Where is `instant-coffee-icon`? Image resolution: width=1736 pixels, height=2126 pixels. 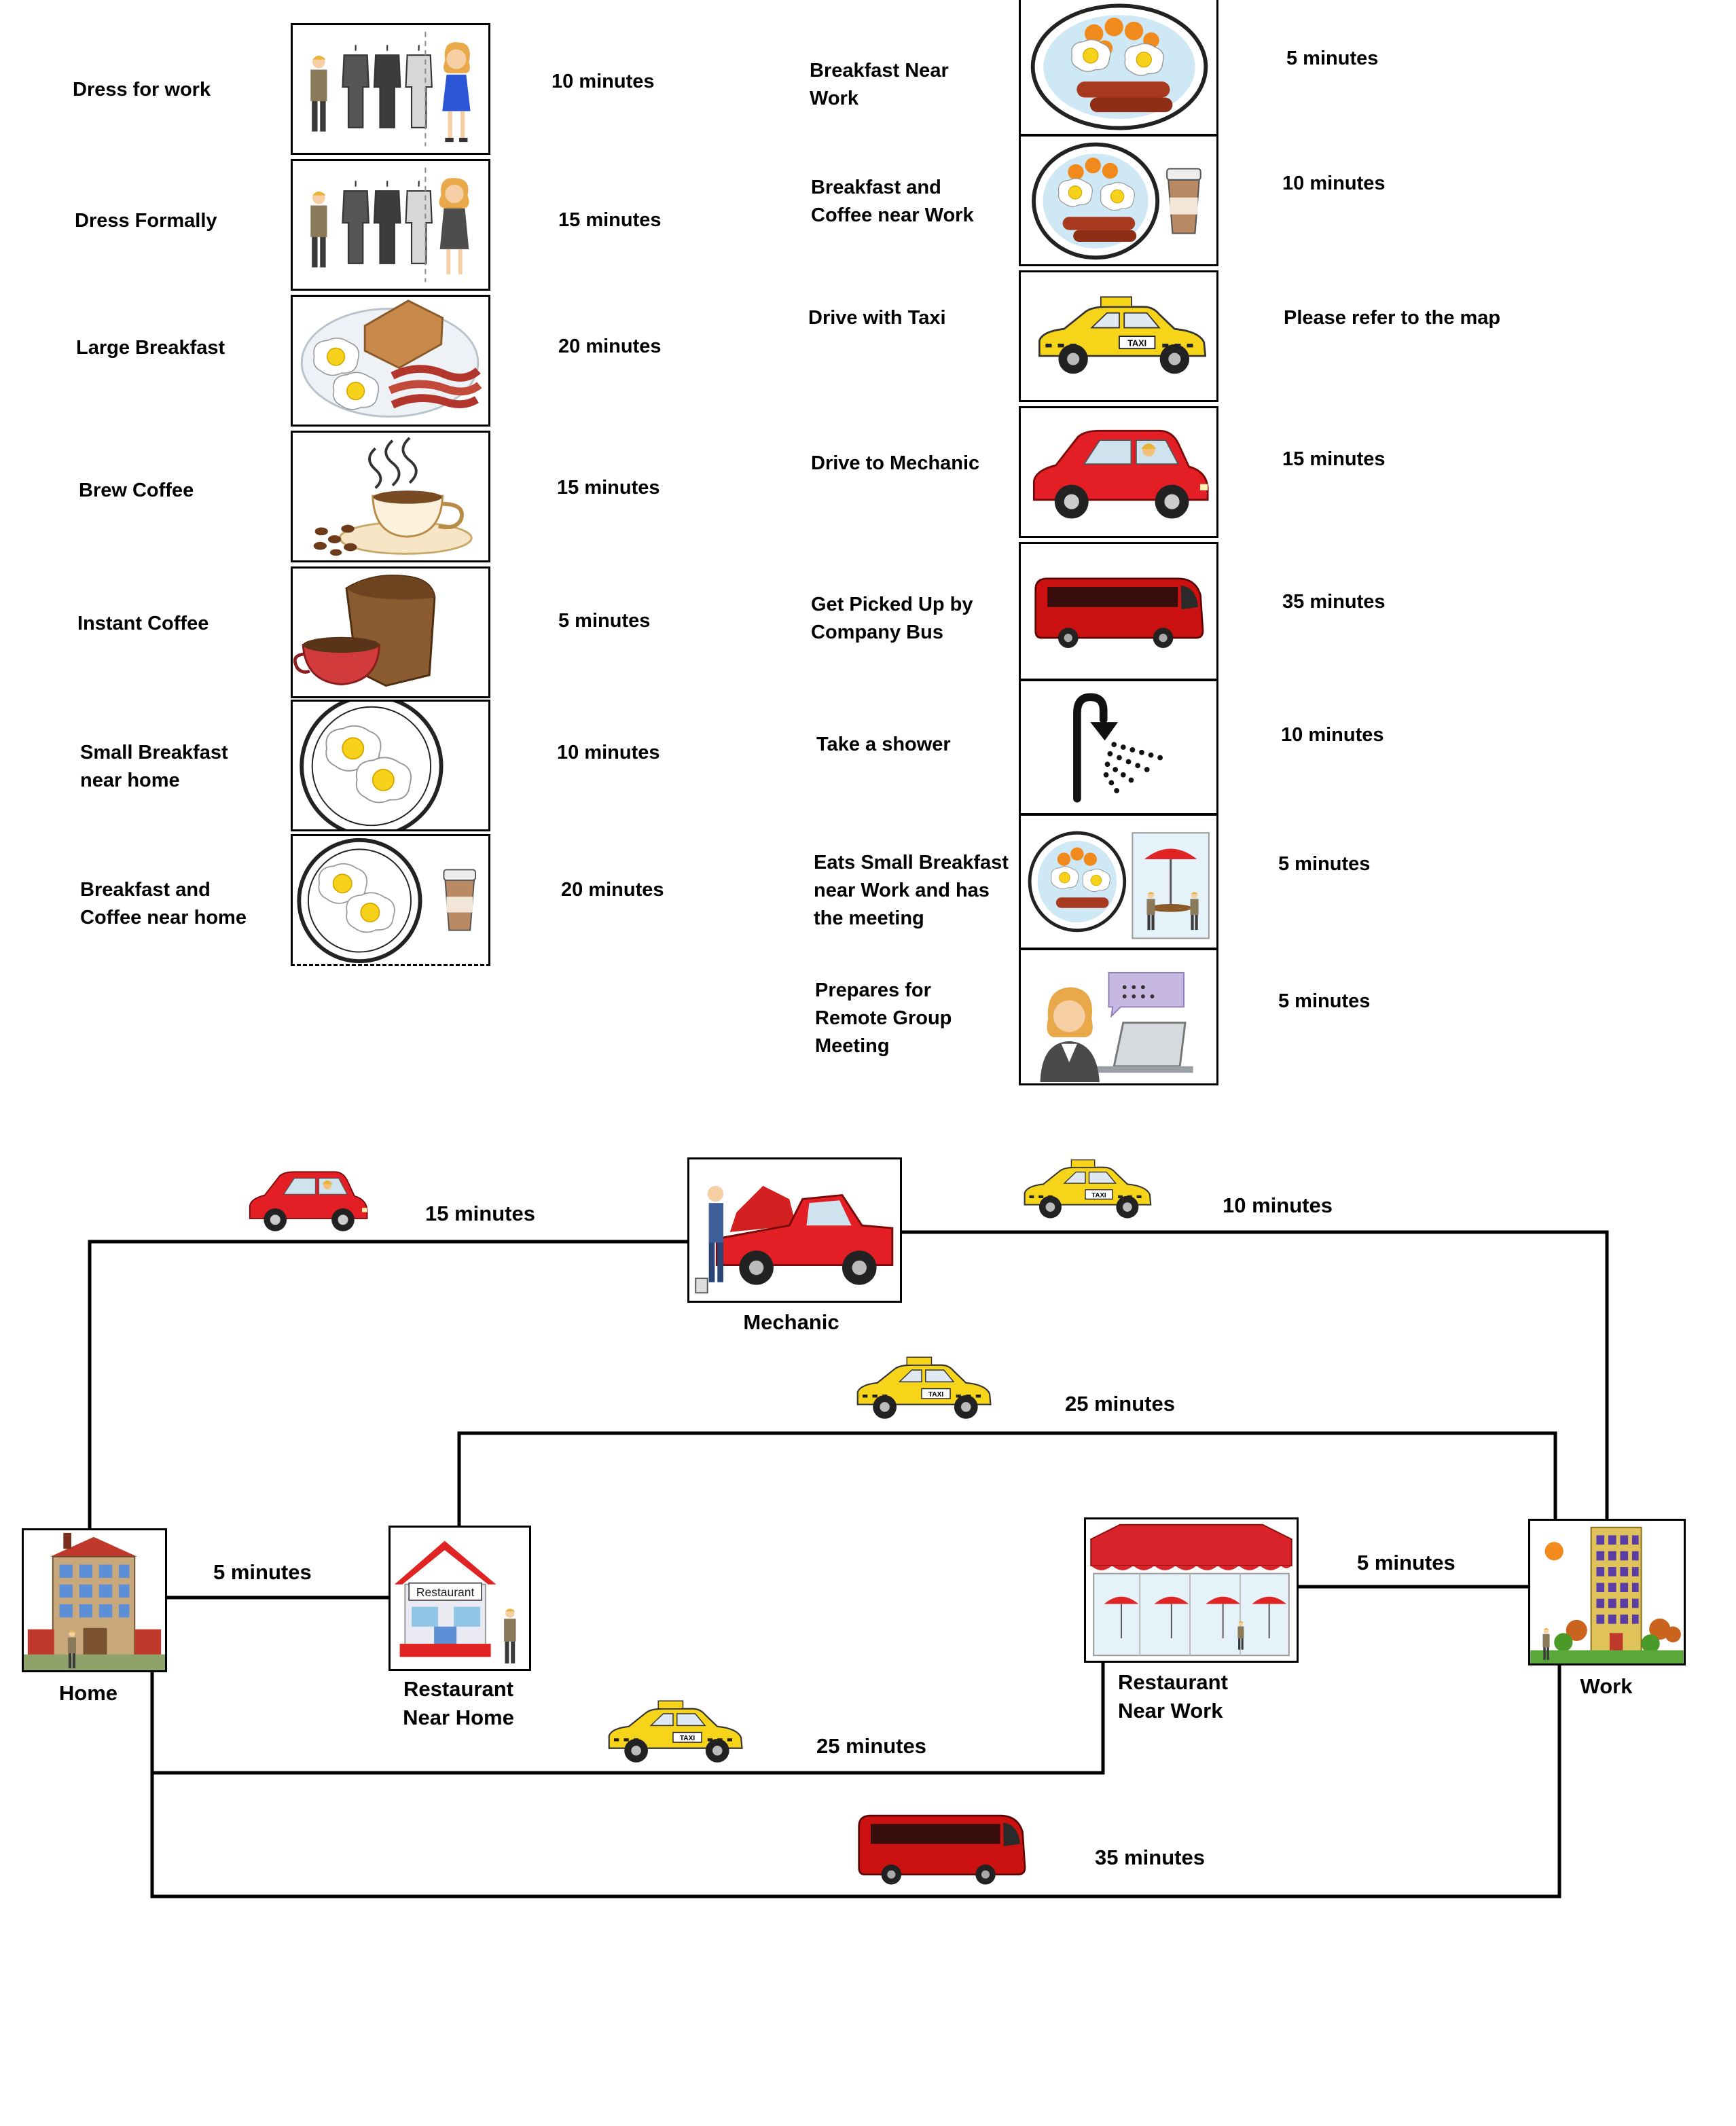 instant-coffee-icon is located at coordinates (390, 632).